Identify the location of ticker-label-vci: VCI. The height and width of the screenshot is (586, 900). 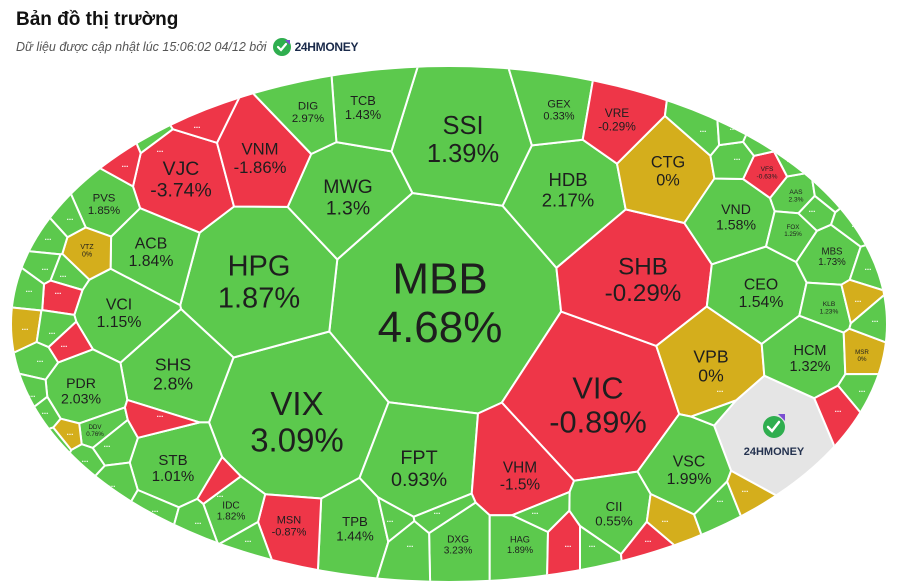
(119, 305).